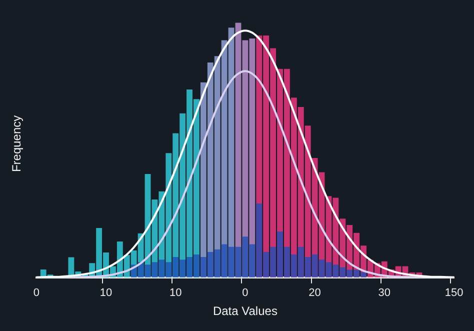  Describe the element at coordinates (314, 293) in the screenshot. I see `x-tick-label: 20` at that location.